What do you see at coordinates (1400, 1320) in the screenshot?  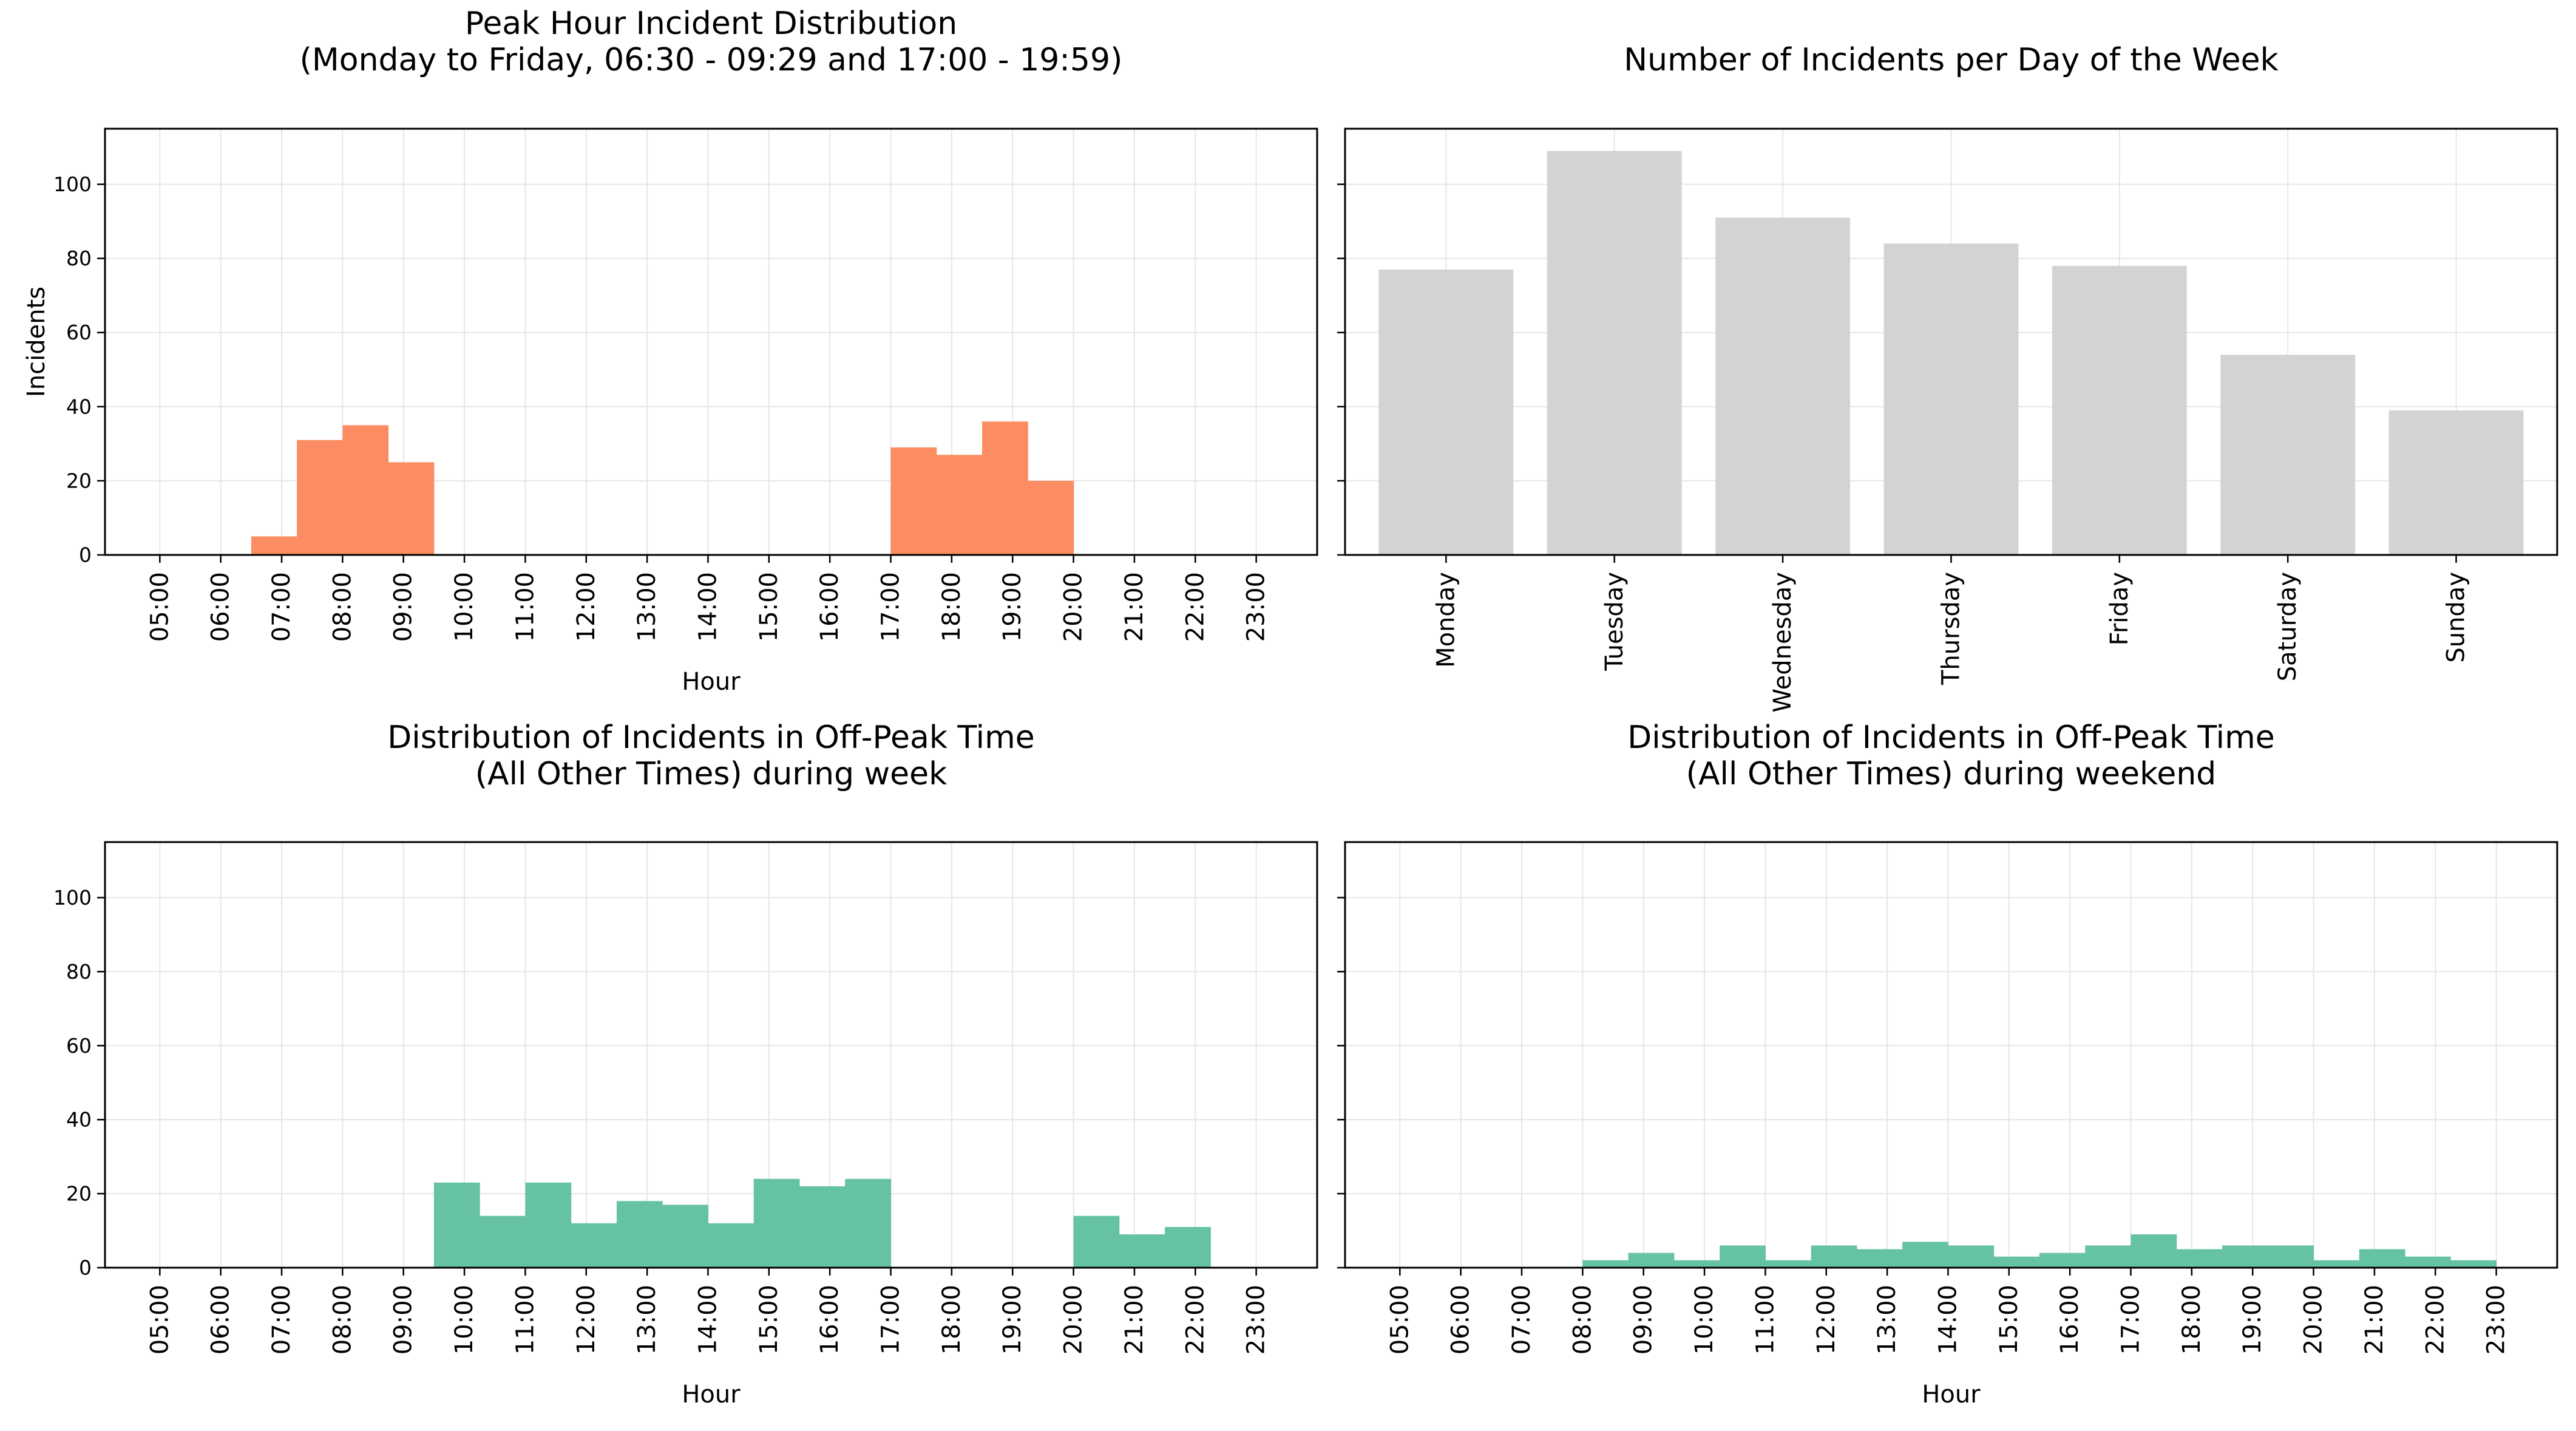 I see `x-tick-label: 05:00` at bounding box center [1400, 1320].